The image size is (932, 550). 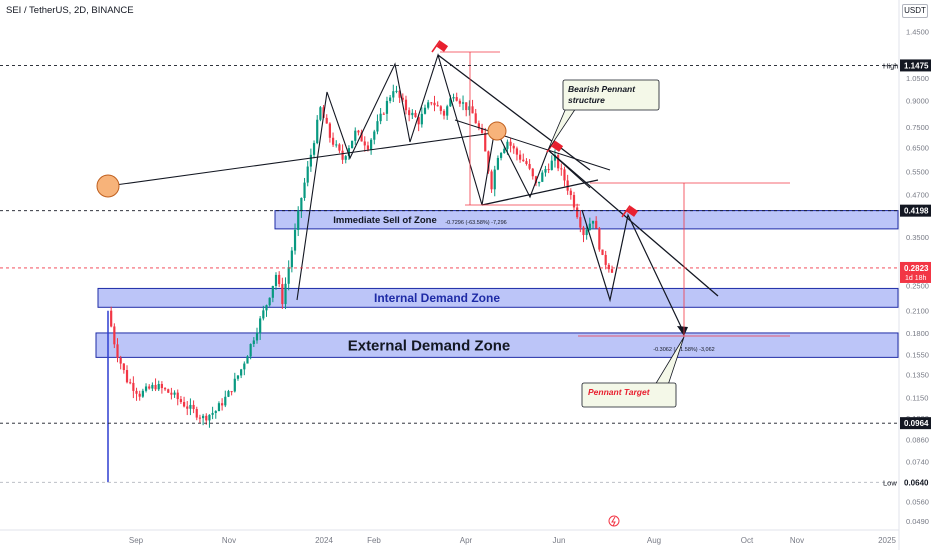 What do you see at coordinates (916, 211) in the screenshot?
I see `sell-price-badge: 0.4198` at bounding box center [916, 211].